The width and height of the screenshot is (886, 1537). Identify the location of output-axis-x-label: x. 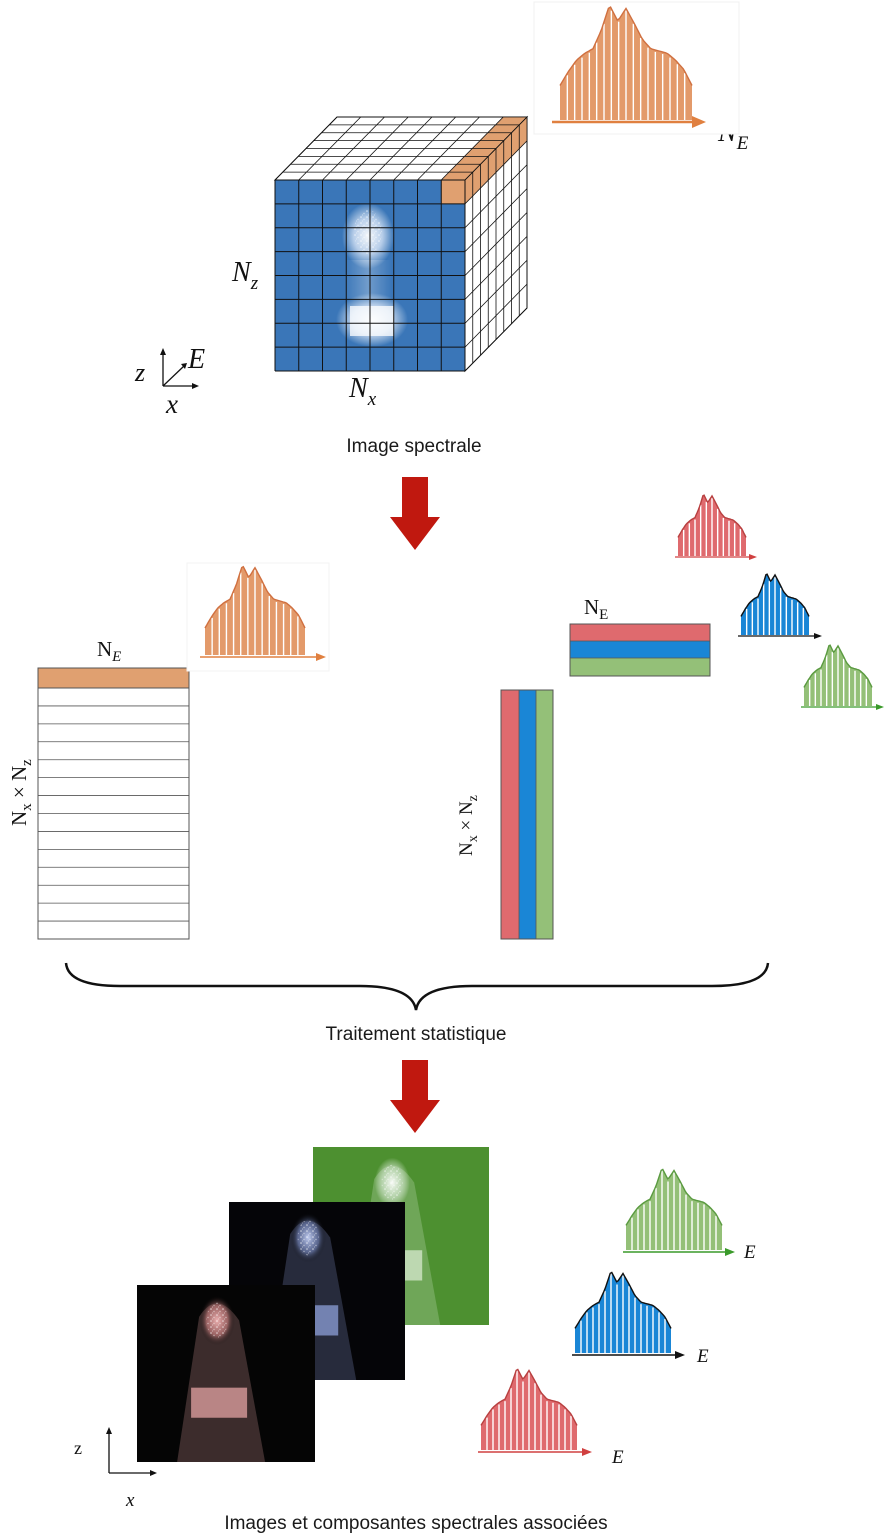
(130, 1500).